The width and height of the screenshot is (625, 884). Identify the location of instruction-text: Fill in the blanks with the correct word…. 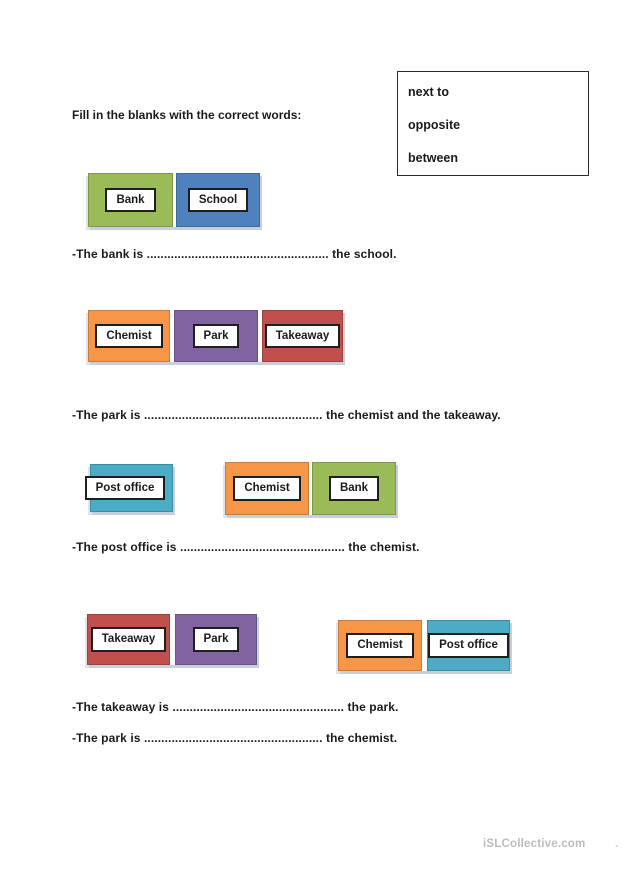
(187, 115).